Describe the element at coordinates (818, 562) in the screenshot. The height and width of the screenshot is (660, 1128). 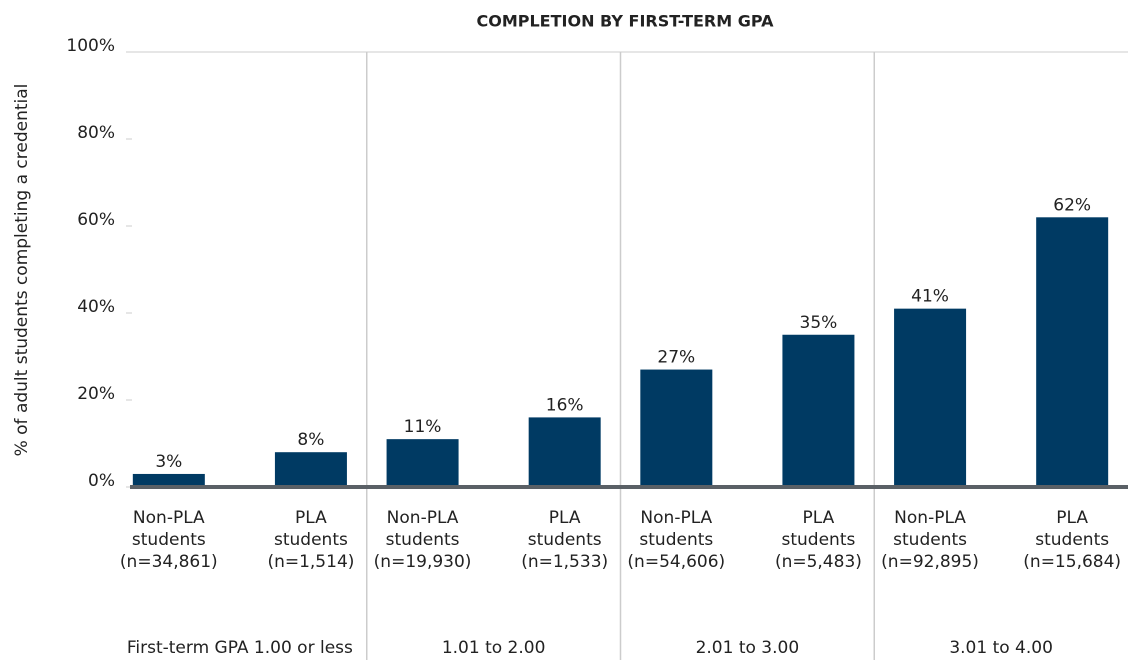
I see `x-tick-label-line: (n=5,483)` at that location.